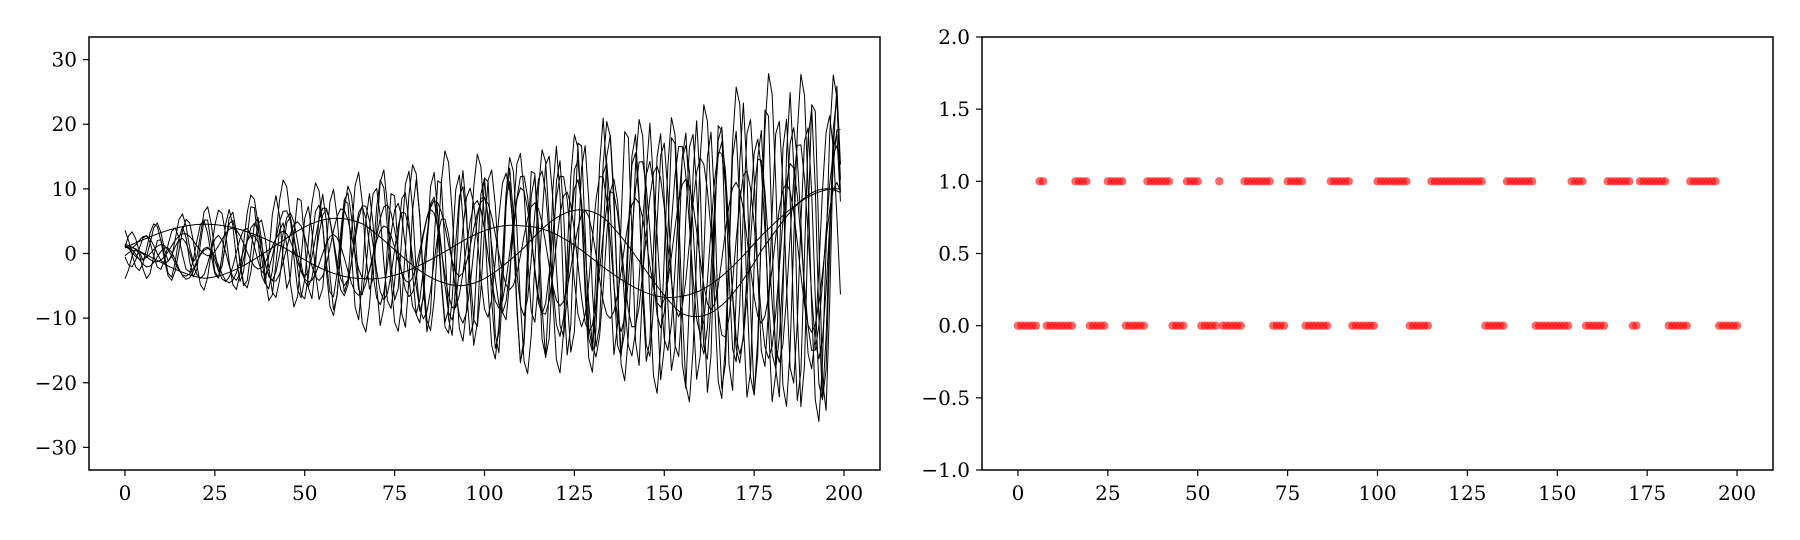  Describe the element at coordinates (484, 493) in the screenshot. I see `left-x-tick-label: 100` at that location.